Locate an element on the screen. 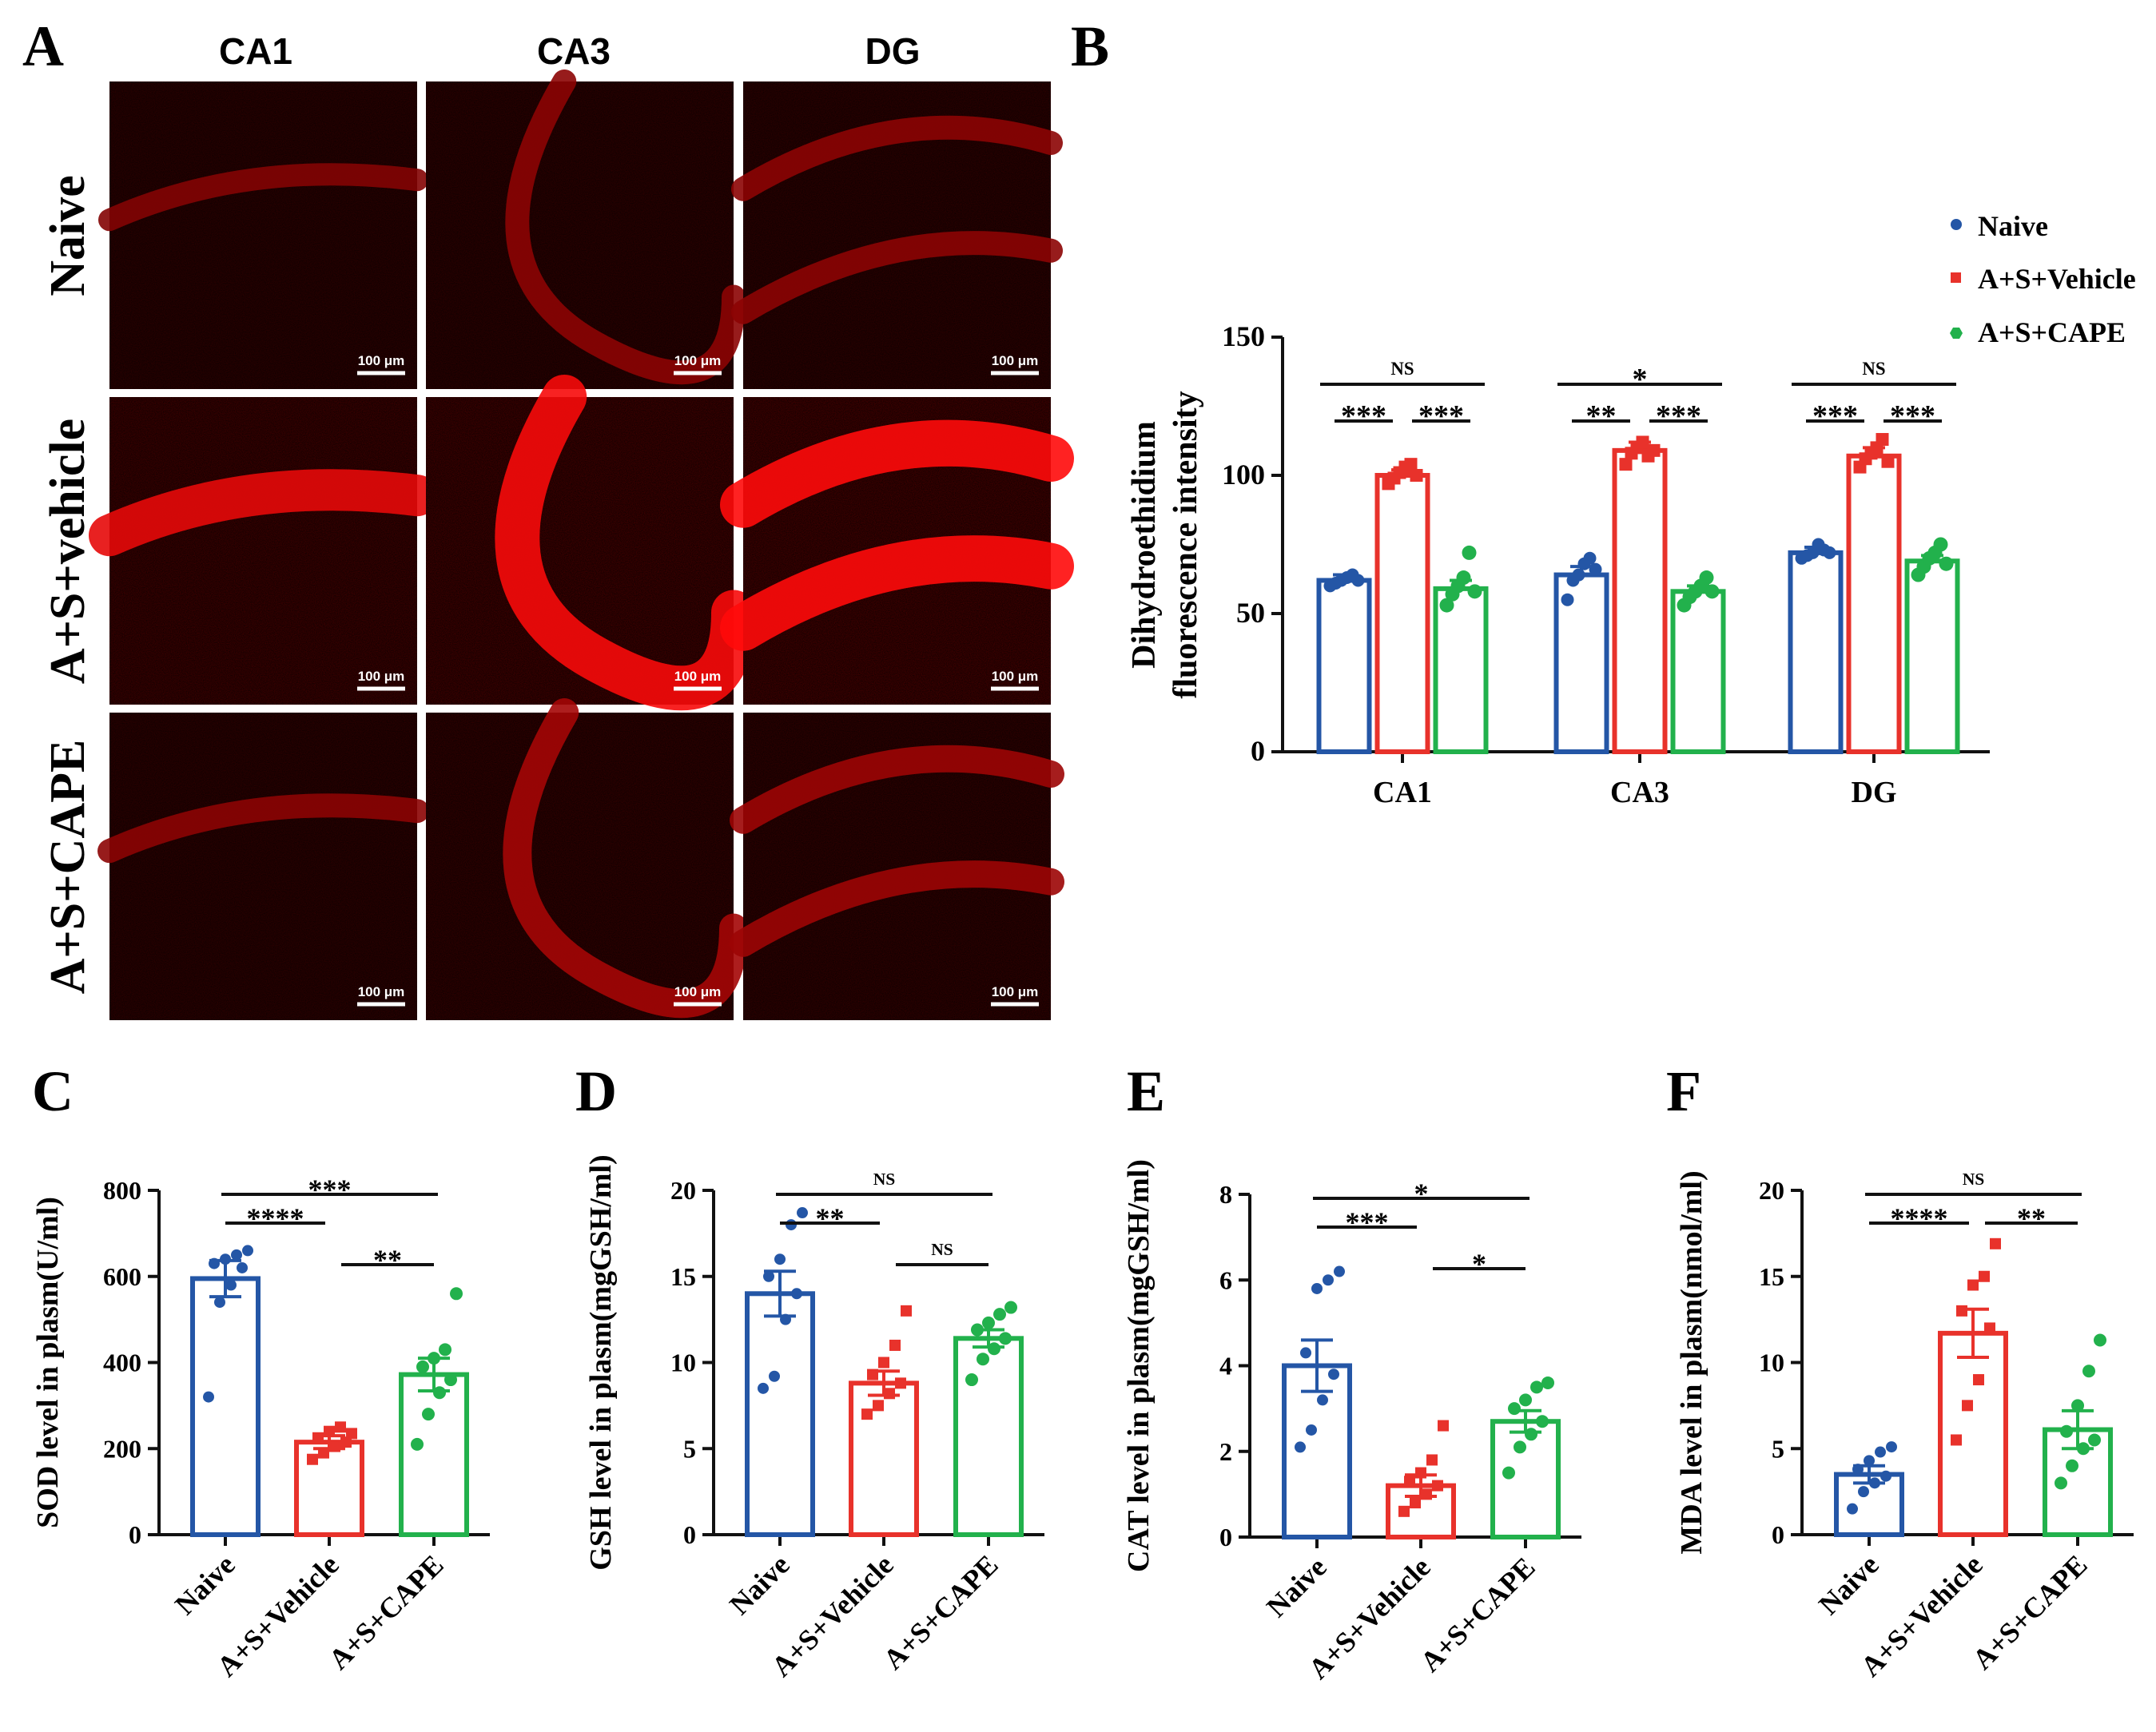  micrograph-naive-dg: 100 μm is located at coordinates (897, 235).